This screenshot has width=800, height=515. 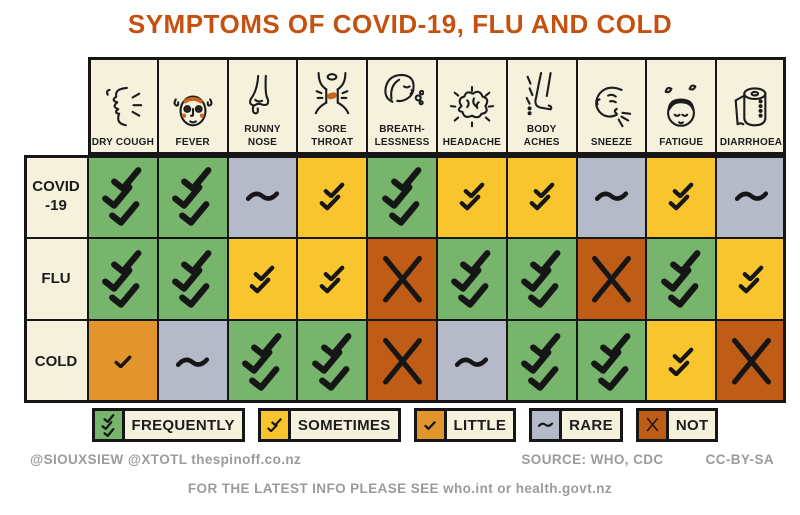 I want to click on cell-covid-19-body-aches, so click(x=541, y=196).